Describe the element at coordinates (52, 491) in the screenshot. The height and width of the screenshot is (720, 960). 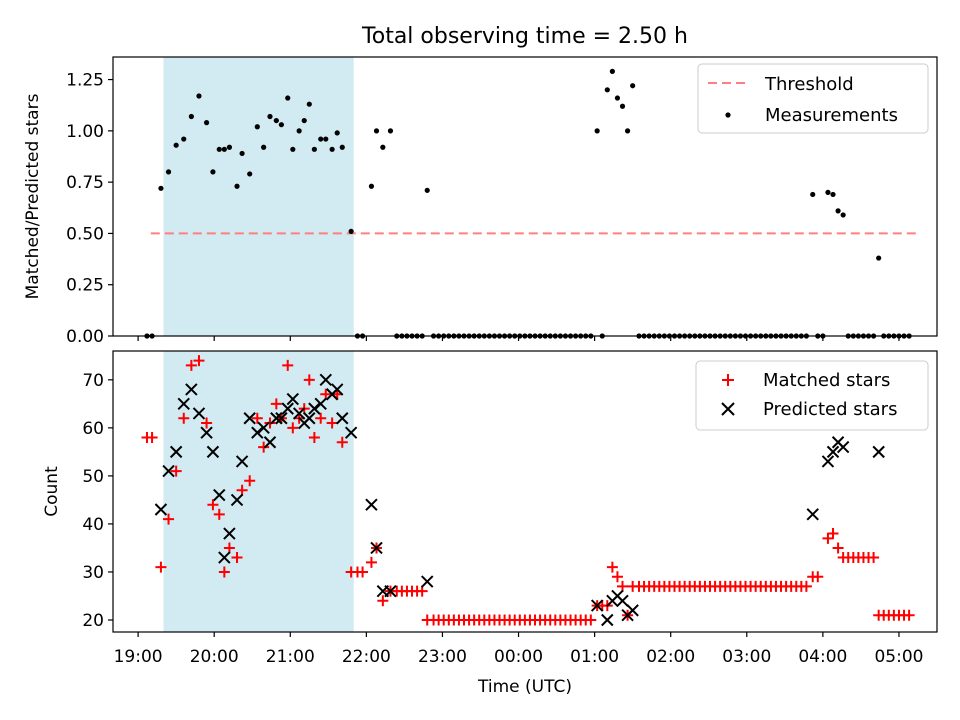
I see `count-y-axis-label: Count` at that location.